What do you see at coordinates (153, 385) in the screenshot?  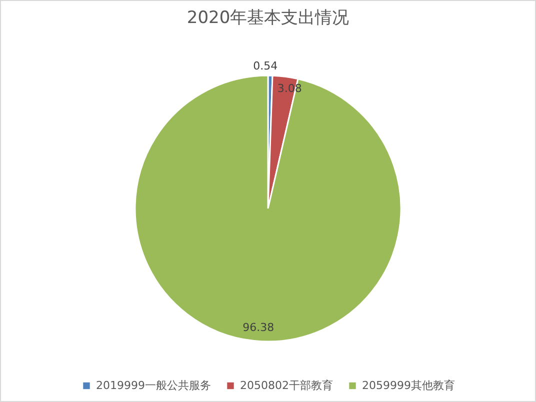 I see `legend-label: 2019999一般公共服务` at bounding box center [153, 385].